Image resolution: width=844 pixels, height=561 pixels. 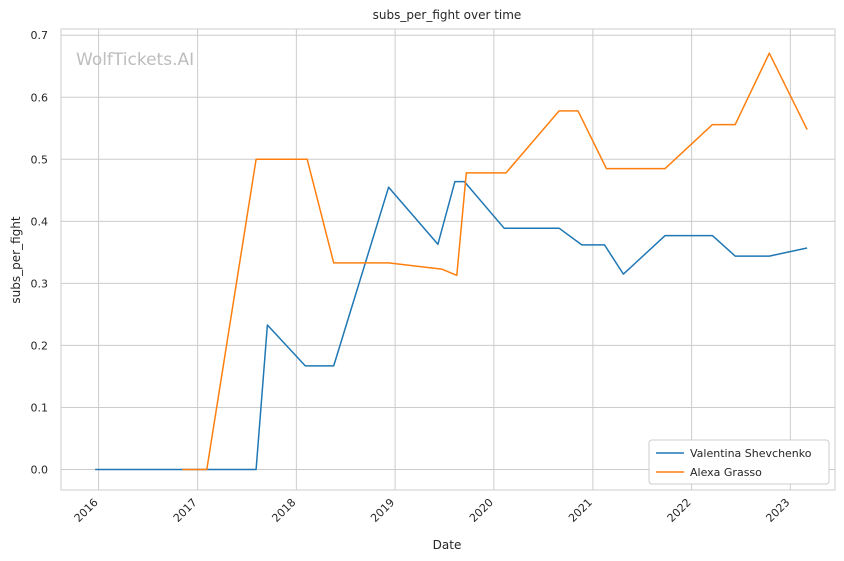 What do you see at coordinates (40, 159) in the screenshot?
I see `y-tick-label: 0.5` at bounding box center [40, 159].